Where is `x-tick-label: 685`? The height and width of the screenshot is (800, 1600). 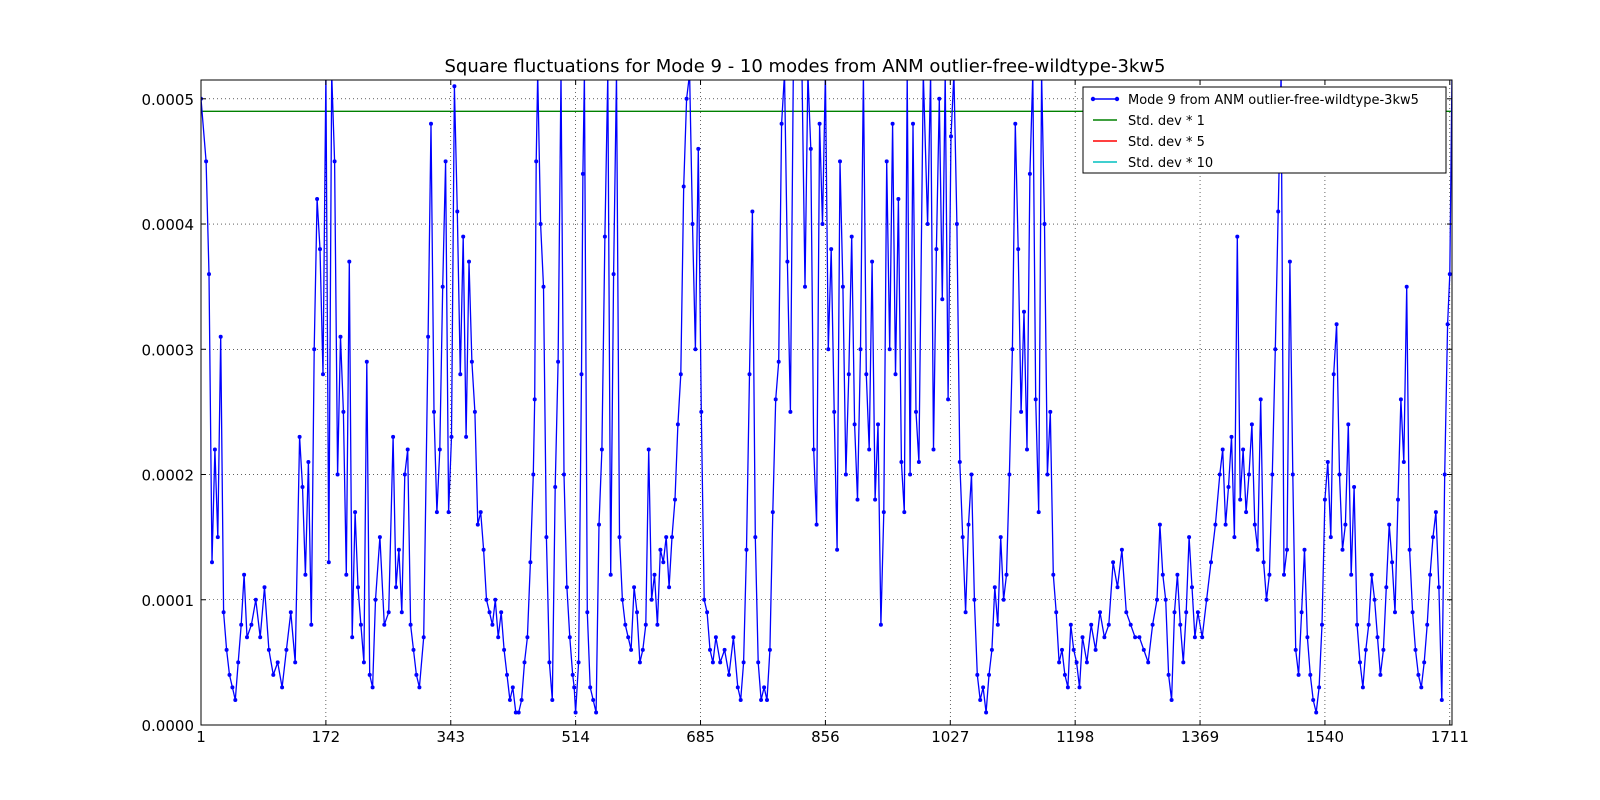 x-tick-label: 685 is located at coordinates (700, 737).